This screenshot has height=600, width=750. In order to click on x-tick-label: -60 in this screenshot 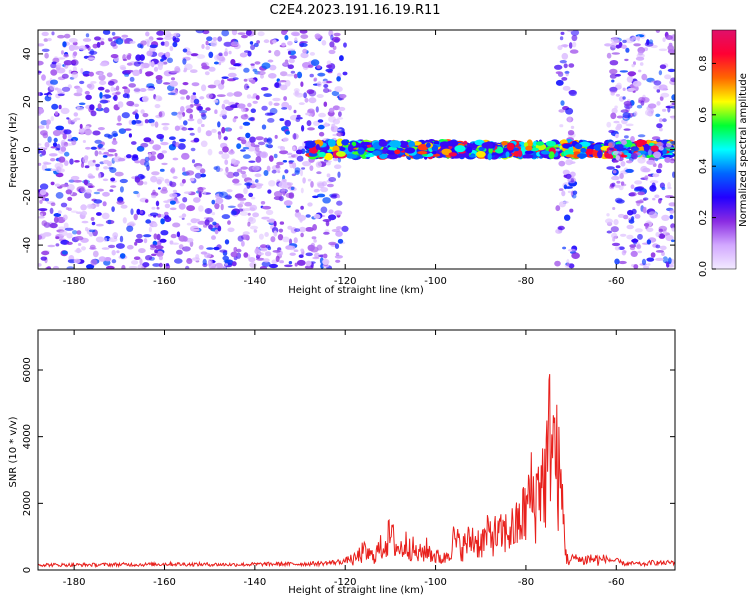, I will do `click(616, 582)`.